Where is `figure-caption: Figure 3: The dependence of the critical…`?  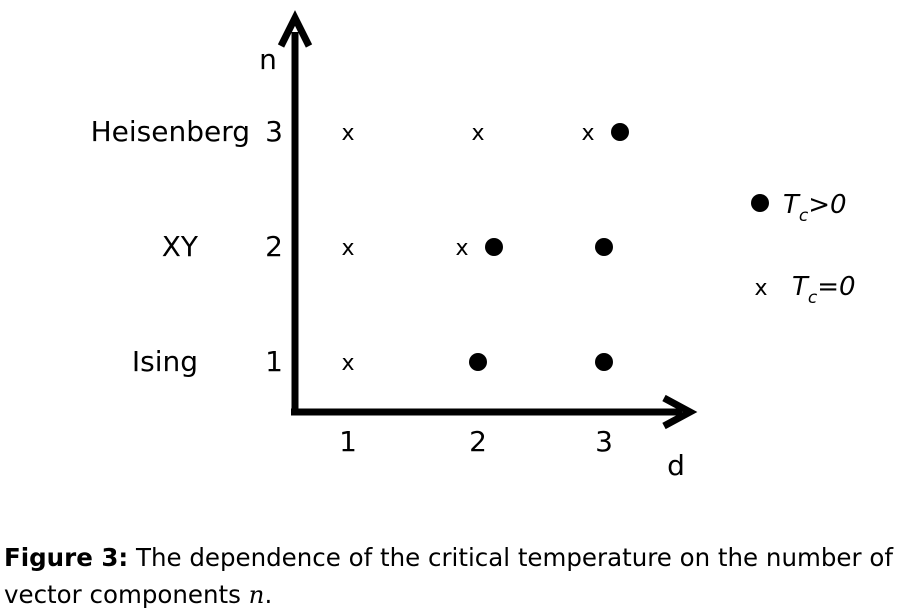 figure-caption: Figure 3: The dependence of the critical… is located at coordinates (461, 576).